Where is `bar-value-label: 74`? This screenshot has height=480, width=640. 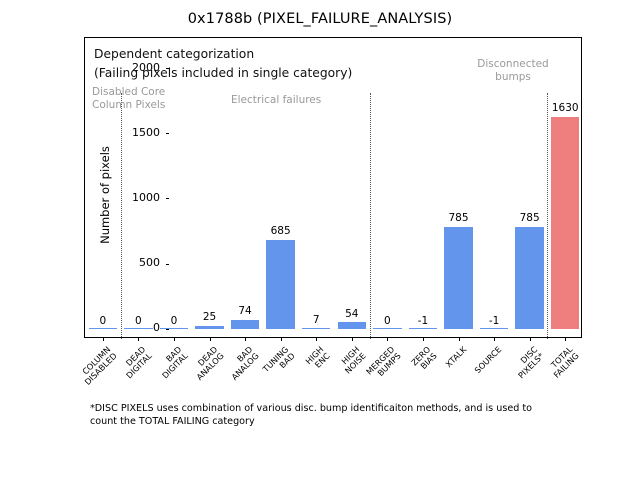
bar-value-label: 74 is located at coordinates (245, 311).